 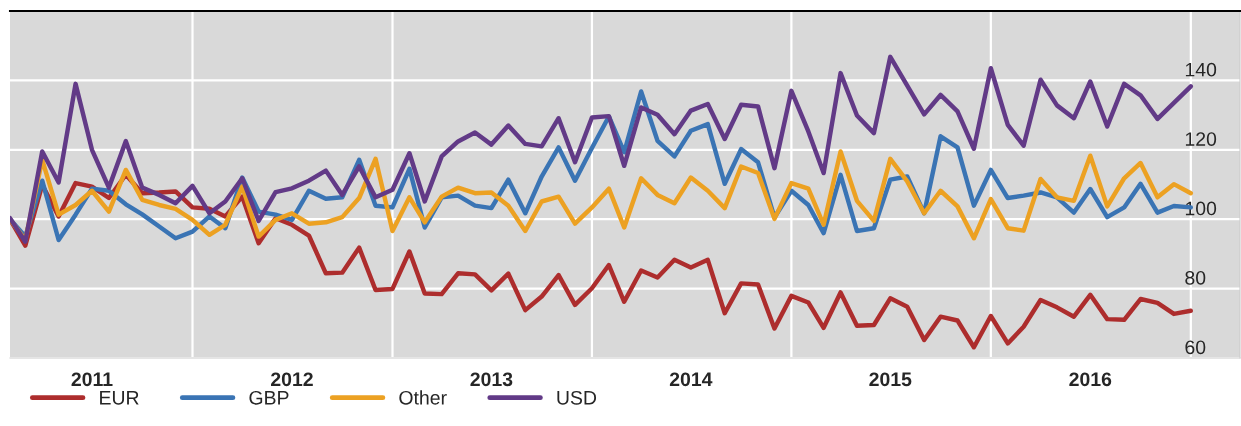 I want to click on legend-label: Other, so click(x=423, y=397).